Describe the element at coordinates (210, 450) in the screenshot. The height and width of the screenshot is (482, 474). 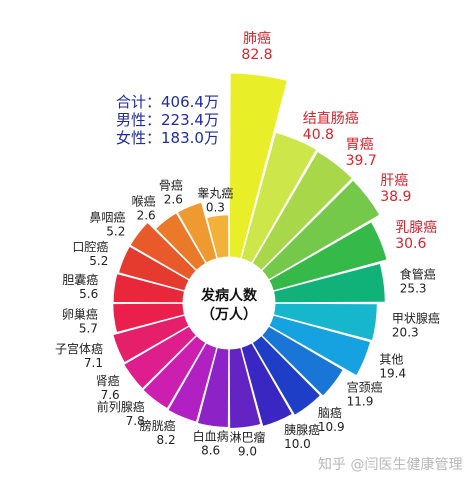
I see `slice-value-13: 8.6` at that location.